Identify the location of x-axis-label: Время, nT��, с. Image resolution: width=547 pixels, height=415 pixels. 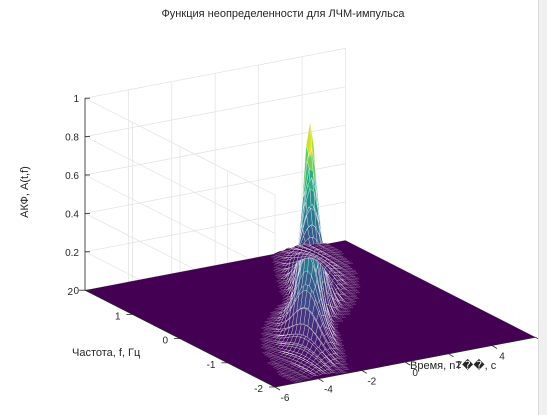
(453, 365).